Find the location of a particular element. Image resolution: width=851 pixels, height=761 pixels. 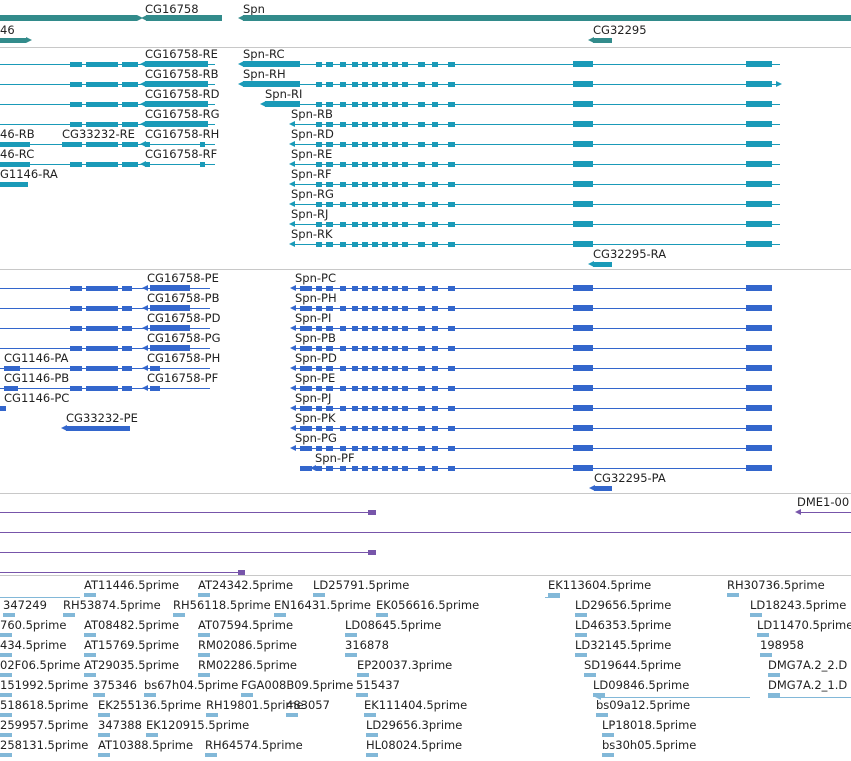

transcript-label: Spn-RJ is located at coordinates (310, 214).